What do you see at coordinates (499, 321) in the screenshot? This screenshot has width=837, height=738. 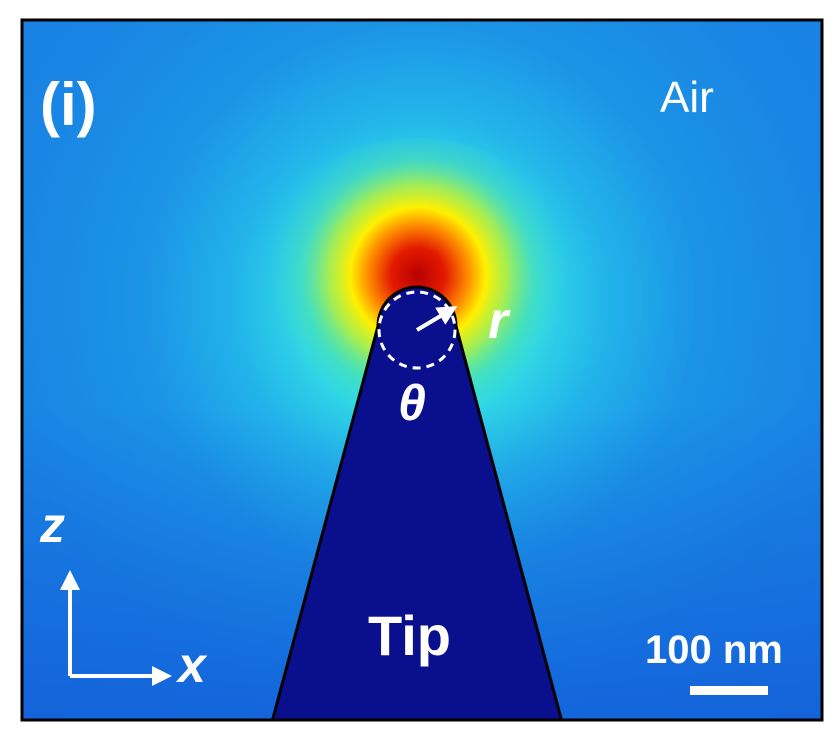 I see `radius-symbol: r` at bounding box center [499, 321].